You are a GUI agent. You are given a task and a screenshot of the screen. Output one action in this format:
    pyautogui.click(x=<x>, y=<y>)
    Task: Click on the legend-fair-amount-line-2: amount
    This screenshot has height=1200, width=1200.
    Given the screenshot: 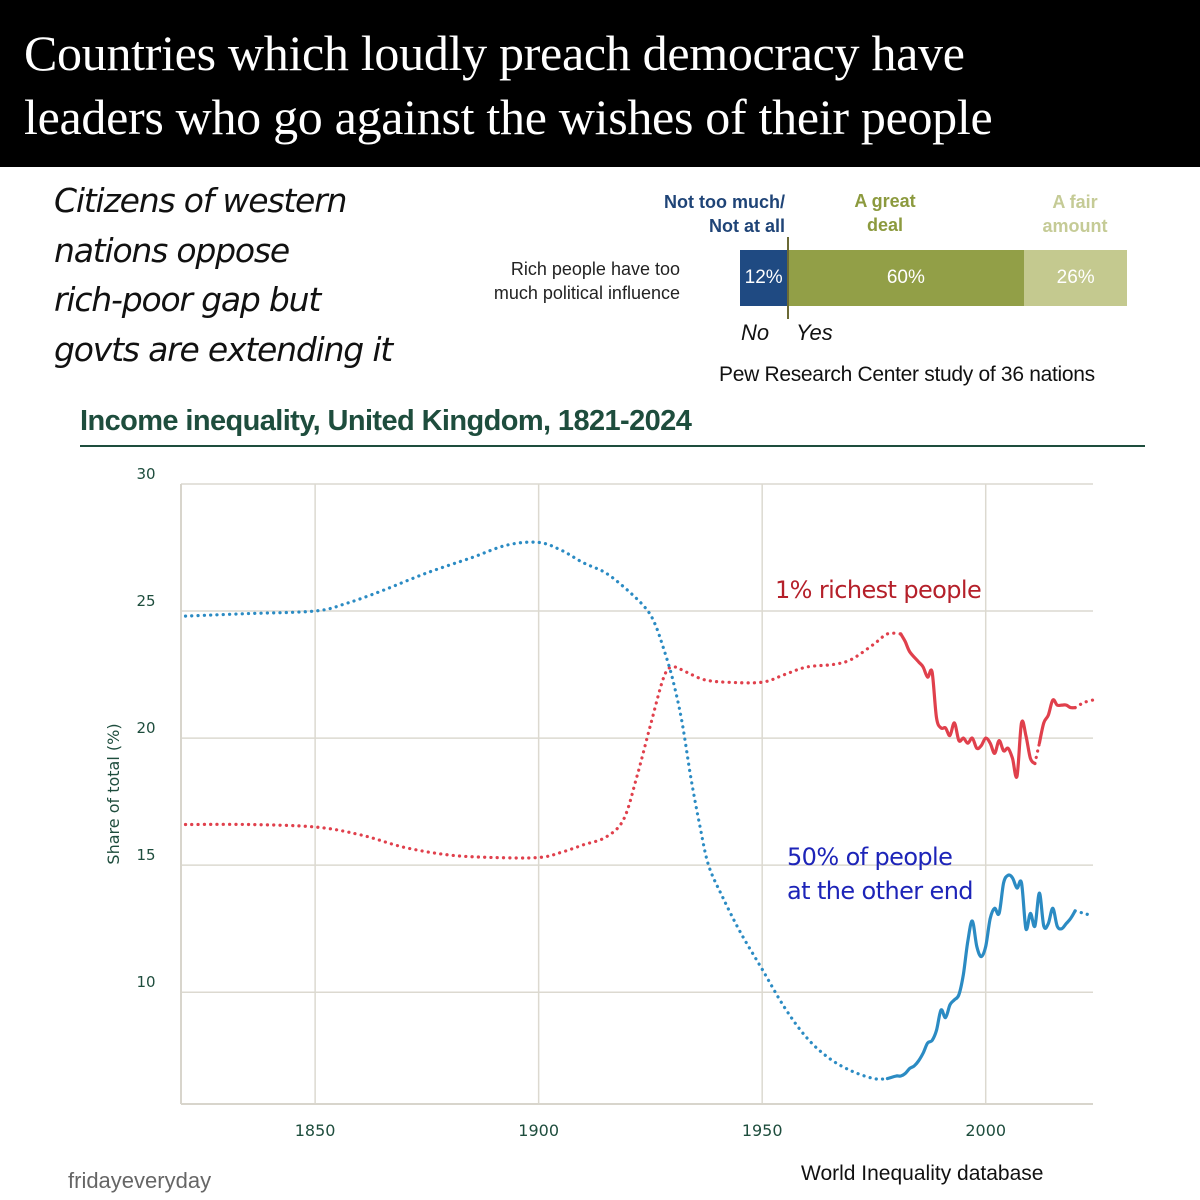 What is the action you would take?
    pyautogui.click(x=1075, y=226)
    